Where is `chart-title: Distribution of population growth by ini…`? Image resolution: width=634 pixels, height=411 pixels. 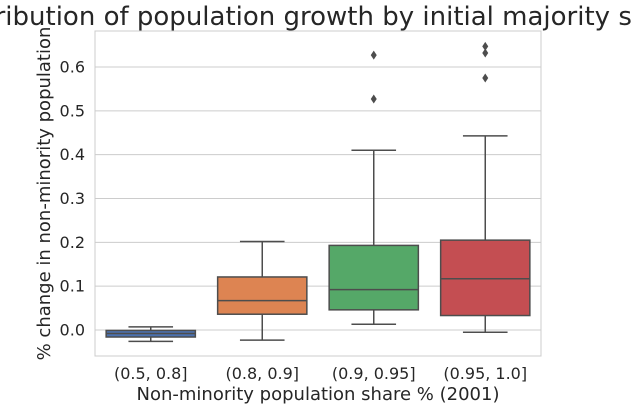 chart-title: Distribution of population growth by ini… is located at coordinates (317, 17).